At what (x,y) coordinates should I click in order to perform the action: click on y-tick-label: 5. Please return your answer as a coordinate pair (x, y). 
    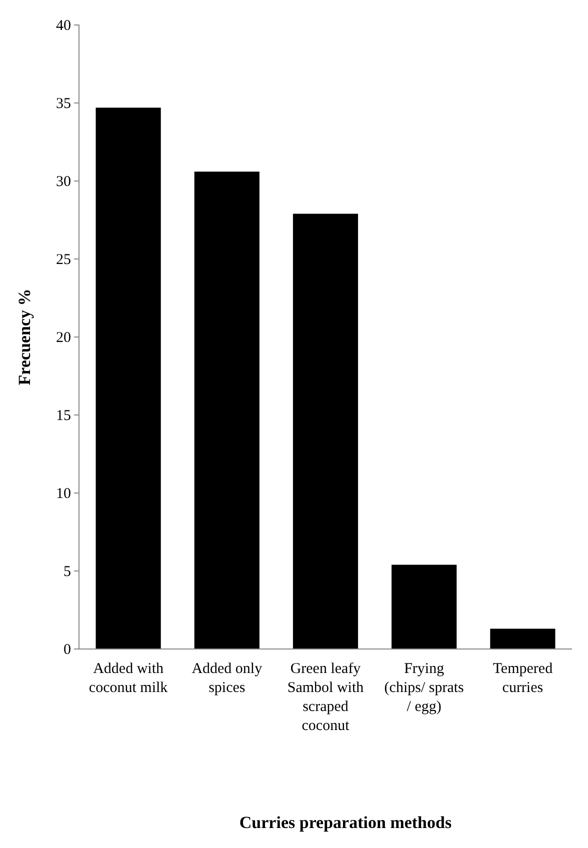
    Looking at the image, I should click on (67, 572).